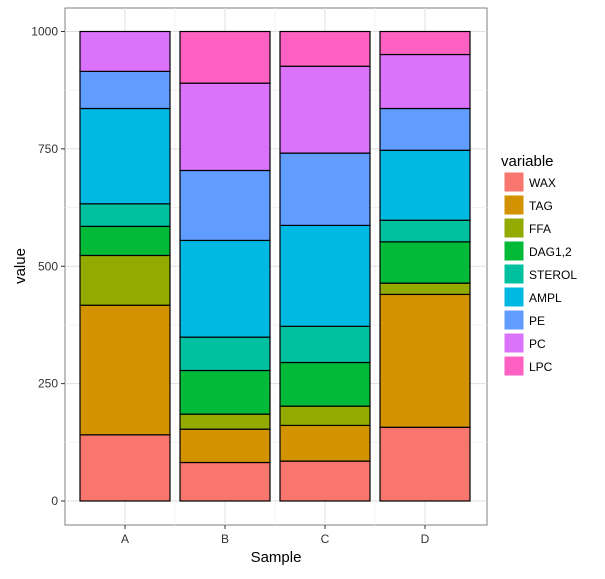 This screenshot has height=579, width=605. What do you see at coordinates (325, 275) in the screenshot?
I see `bar-segment-C-ampl` at bounding box center [325, 275].